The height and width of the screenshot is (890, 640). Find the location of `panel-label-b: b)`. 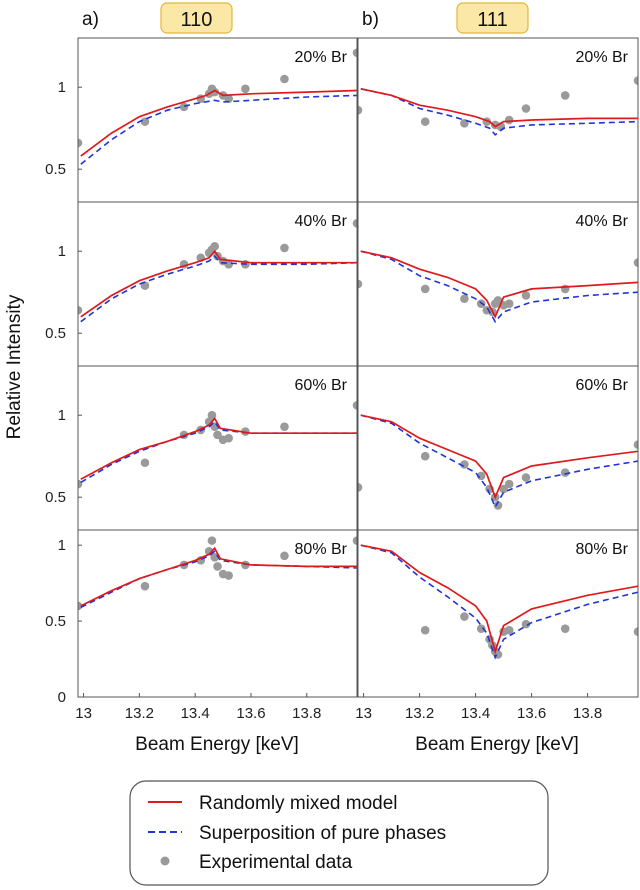

panel-label-b: b) is located at coordinates (370, 19).